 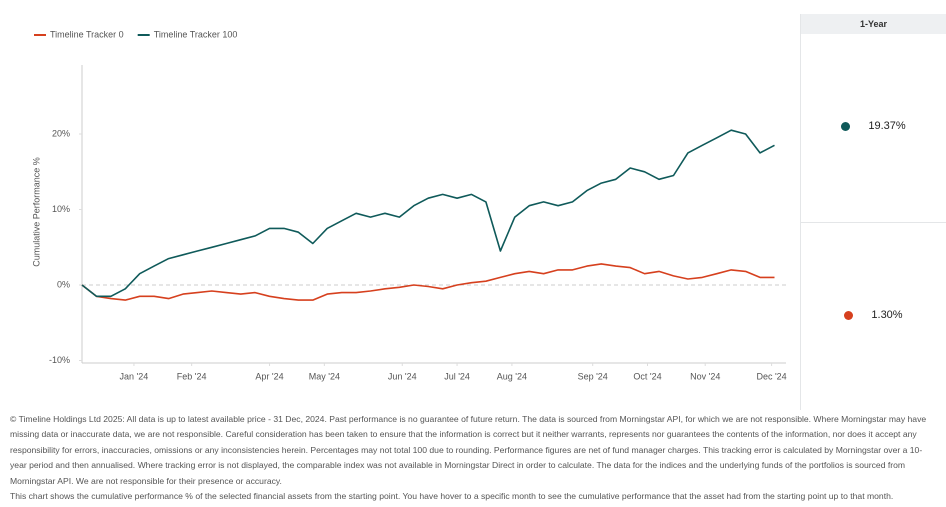 What do you see at coordinates (873, 222) in the screenshot?
I see `divider` at bounding box center [873, 222].